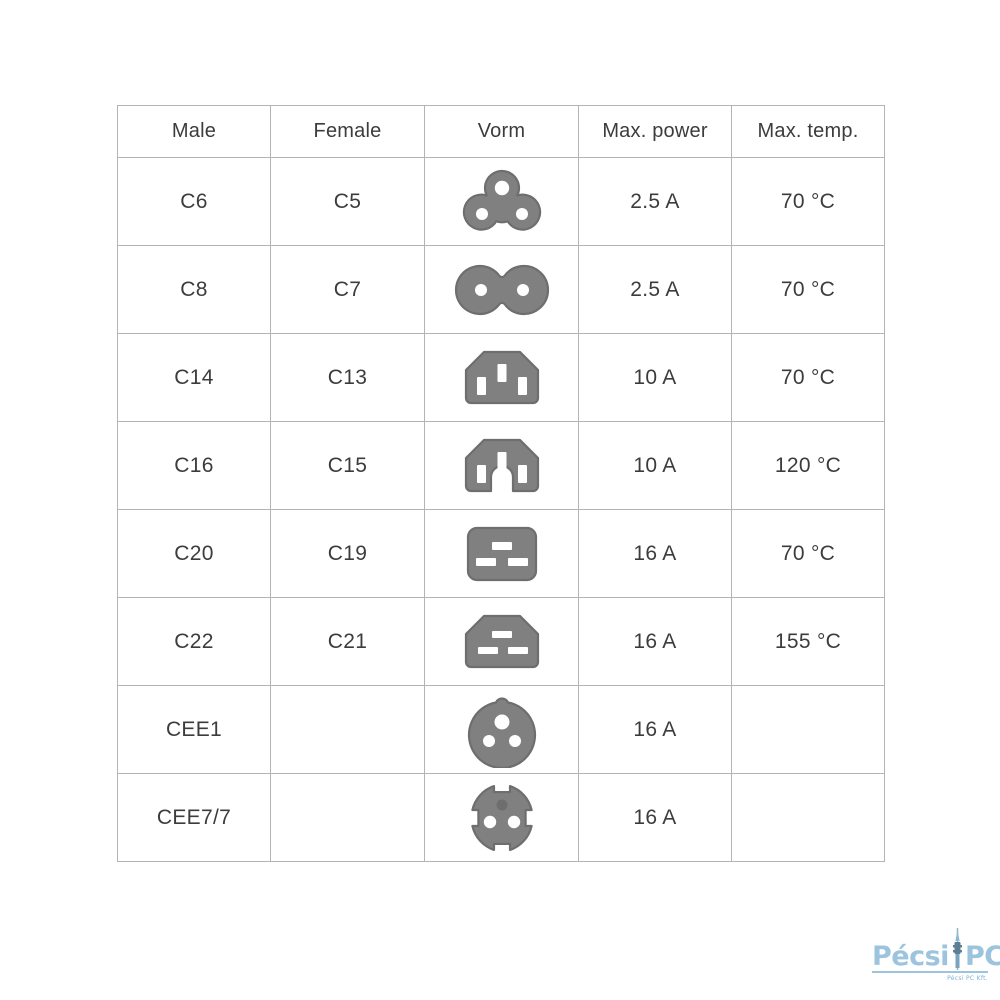 The width and height of the screenshot is (1000, 1000). What do you see at coordinates (194, 289) in the screenshot?
I see `cell-male: C8` at bounding box center [194, 289].